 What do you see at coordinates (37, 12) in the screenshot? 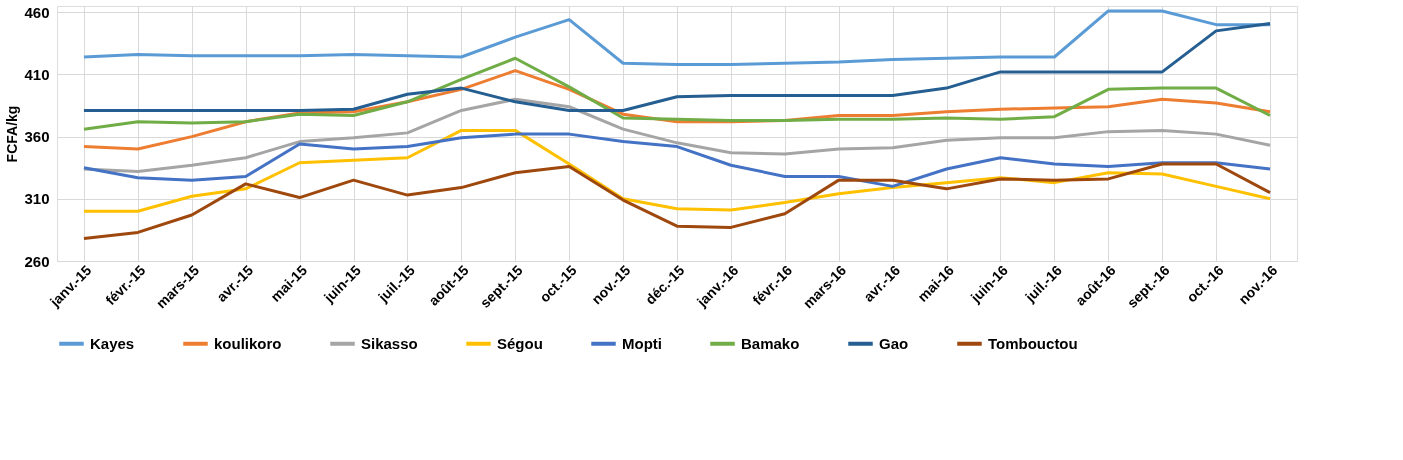
I see `y-tick-label: 460` at bounding box center [37, 12].